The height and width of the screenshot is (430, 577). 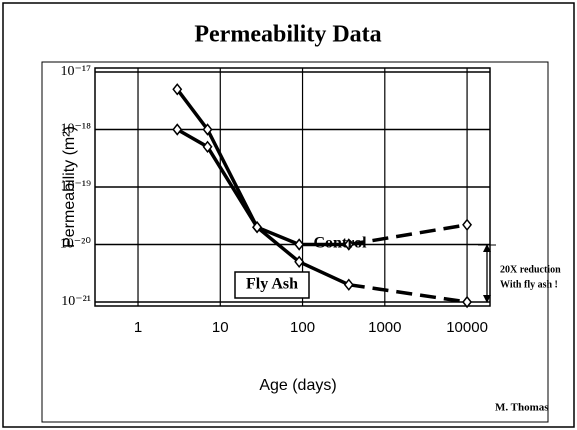 I want to click on series-label: Fly Ash, so click(x=272, y=284).